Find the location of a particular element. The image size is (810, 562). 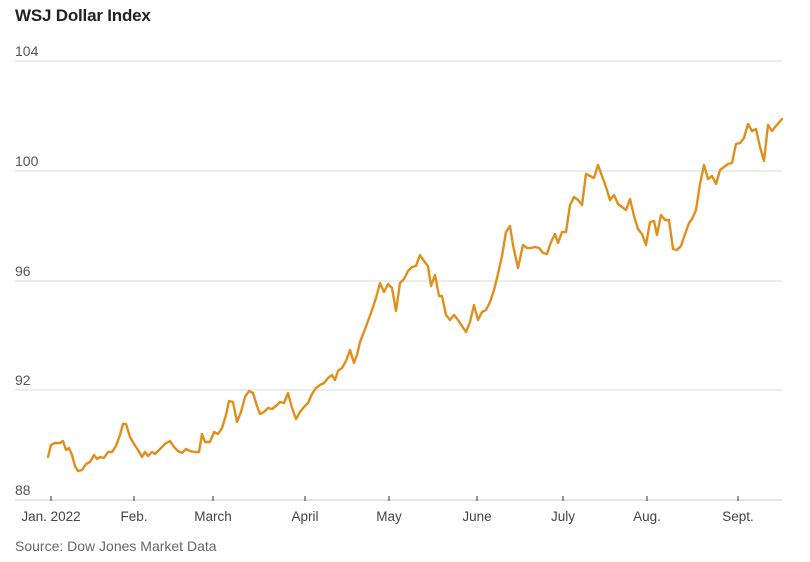

x-tick-label-jan: Jan. 2022 is located at coordinates (51, 516).